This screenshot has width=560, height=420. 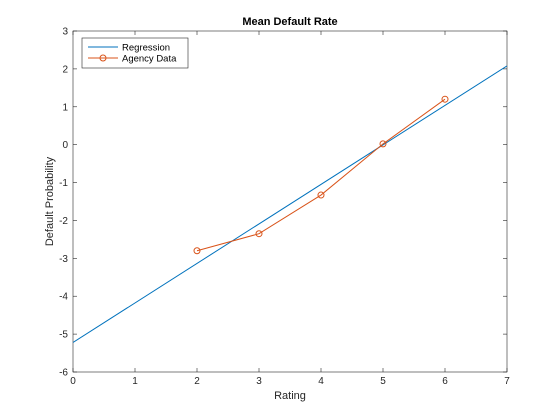 What do you see at coordinates (290, 396) in the screenshot?
I see `x-axis-label: Rating` at bounding box center [290, 396].